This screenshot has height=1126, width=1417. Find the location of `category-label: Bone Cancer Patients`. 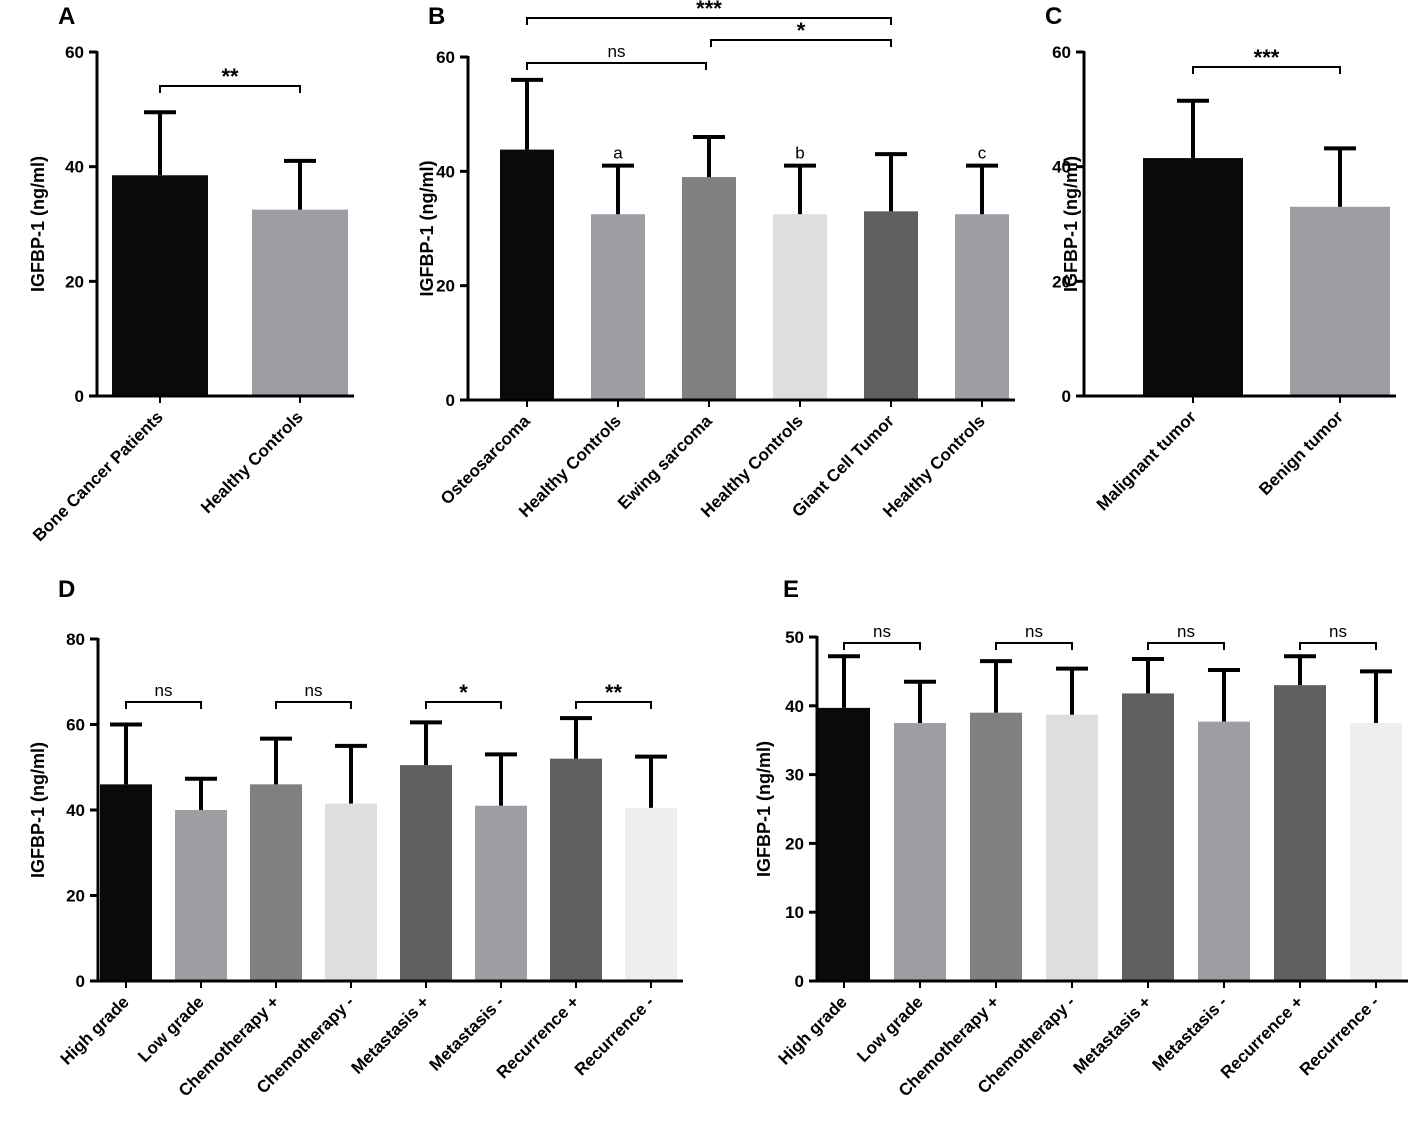

category-label: Bone Cancer Patients is located at coordinates (98, 476).